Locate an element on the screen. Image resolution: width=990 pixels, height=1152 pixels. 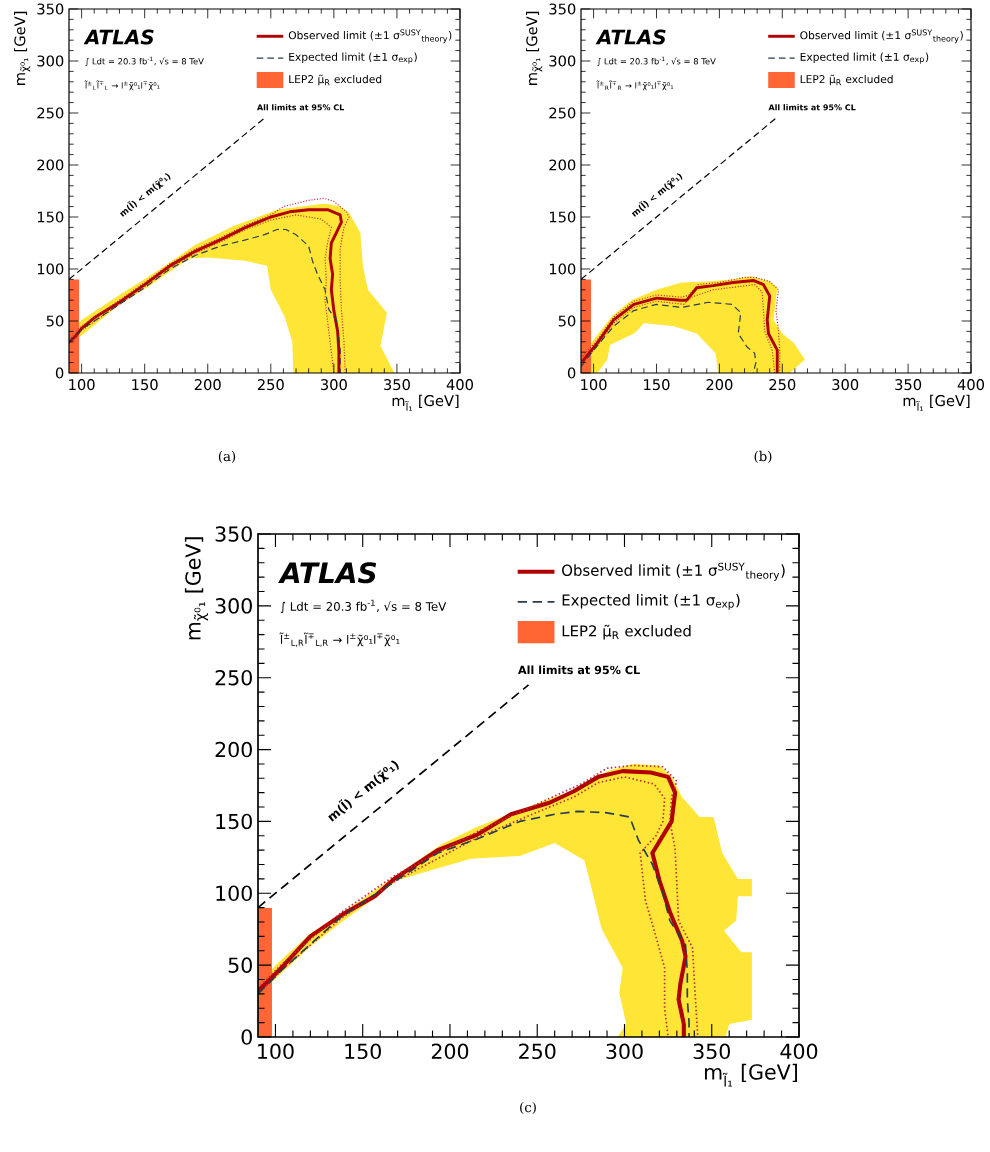
text: l̃$^{±}$$_{L}$l̃$^{∓}$$_{L}$ → l$^{±}$χ̃⁰₁l$^{∓}$χ̃⁰₁ is located at coordinates (122, 85).